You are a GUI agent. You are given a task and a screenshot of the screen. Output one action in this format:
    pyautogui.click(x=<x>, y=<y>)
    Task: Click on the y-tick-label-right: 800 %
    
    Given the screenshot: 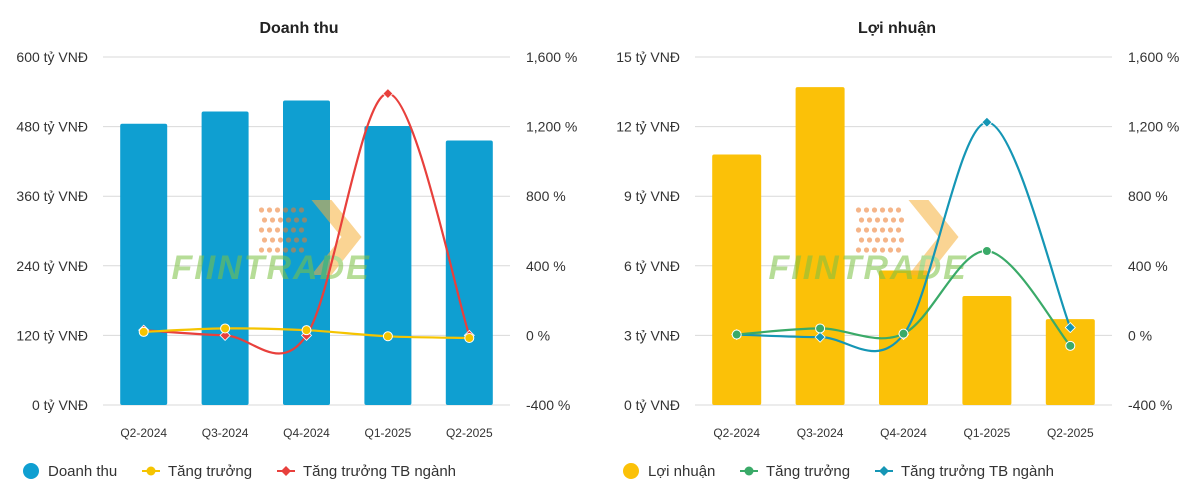 What is the action you would take?
    pyautogui.click(x=1148, y=196)
    